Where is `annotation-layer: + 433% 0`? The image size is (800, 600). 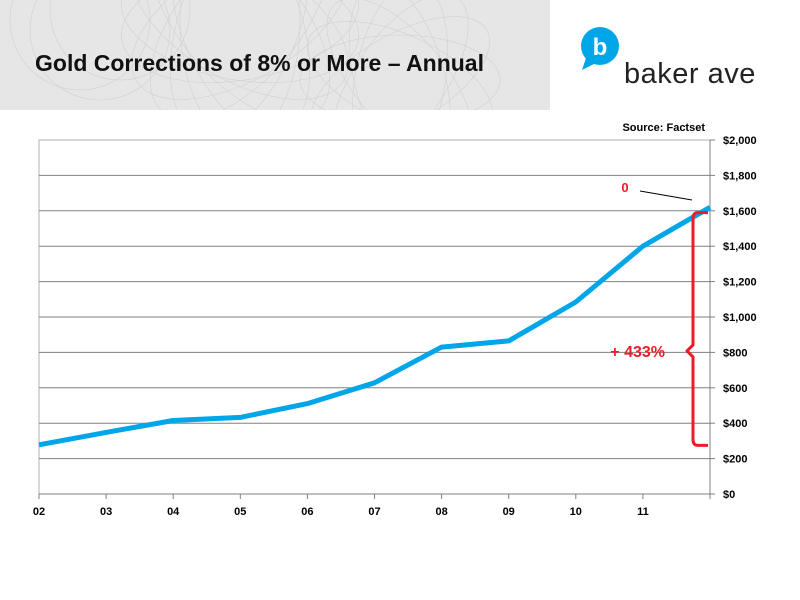
annotation-layer: + 433% 0 is located at coordinates (659, 313).